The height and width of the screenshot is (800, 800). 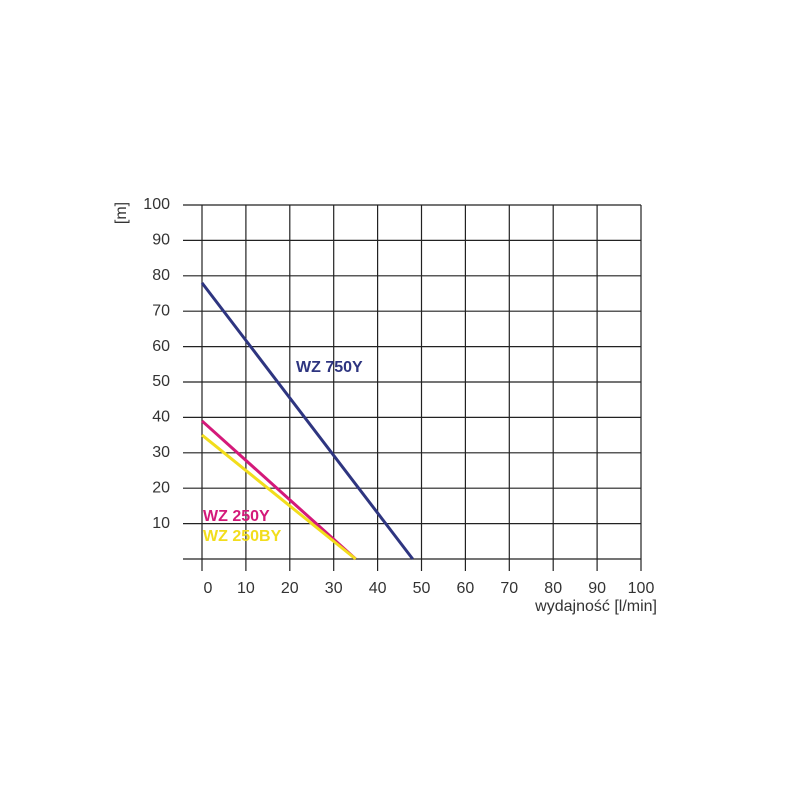 What do you see at coordinates (161, 487) in the screenshot?
I see `y-tick-label: 20` at bounding box center [161, 487].